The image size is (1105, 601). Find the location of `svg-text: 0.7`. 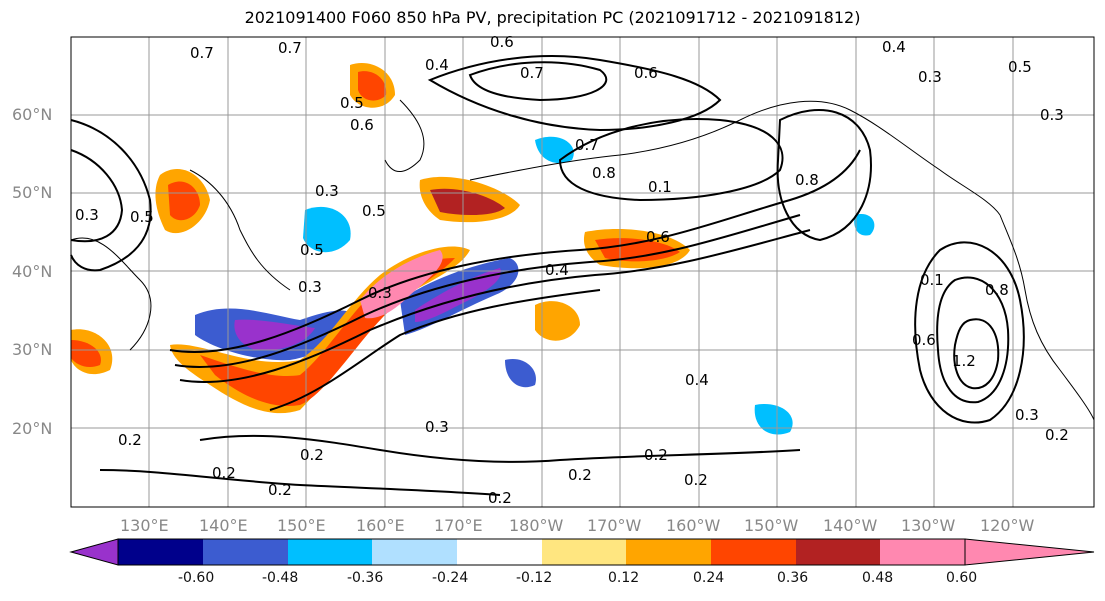

svg-text: 0.7 is located at coordinates (587, 145).